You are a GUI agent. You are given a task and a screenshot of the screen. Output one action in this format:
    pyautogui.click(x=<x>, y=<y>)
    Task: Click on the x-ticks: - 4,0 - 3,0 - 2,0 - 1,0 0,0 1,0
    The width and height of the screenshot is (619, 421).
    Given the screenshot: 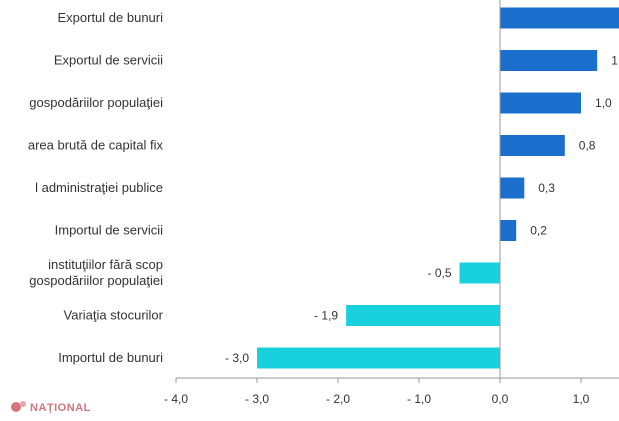 What is the action you would take?
    pyautogui.click(x=377, y=392)
    